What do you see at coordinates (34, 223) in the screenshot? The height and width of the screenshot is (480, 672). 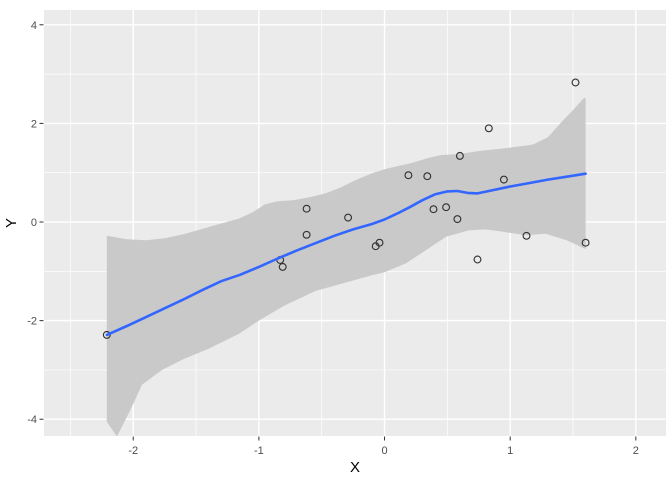 I see `y-tick-label: 0` at bounding box center [34, 223].